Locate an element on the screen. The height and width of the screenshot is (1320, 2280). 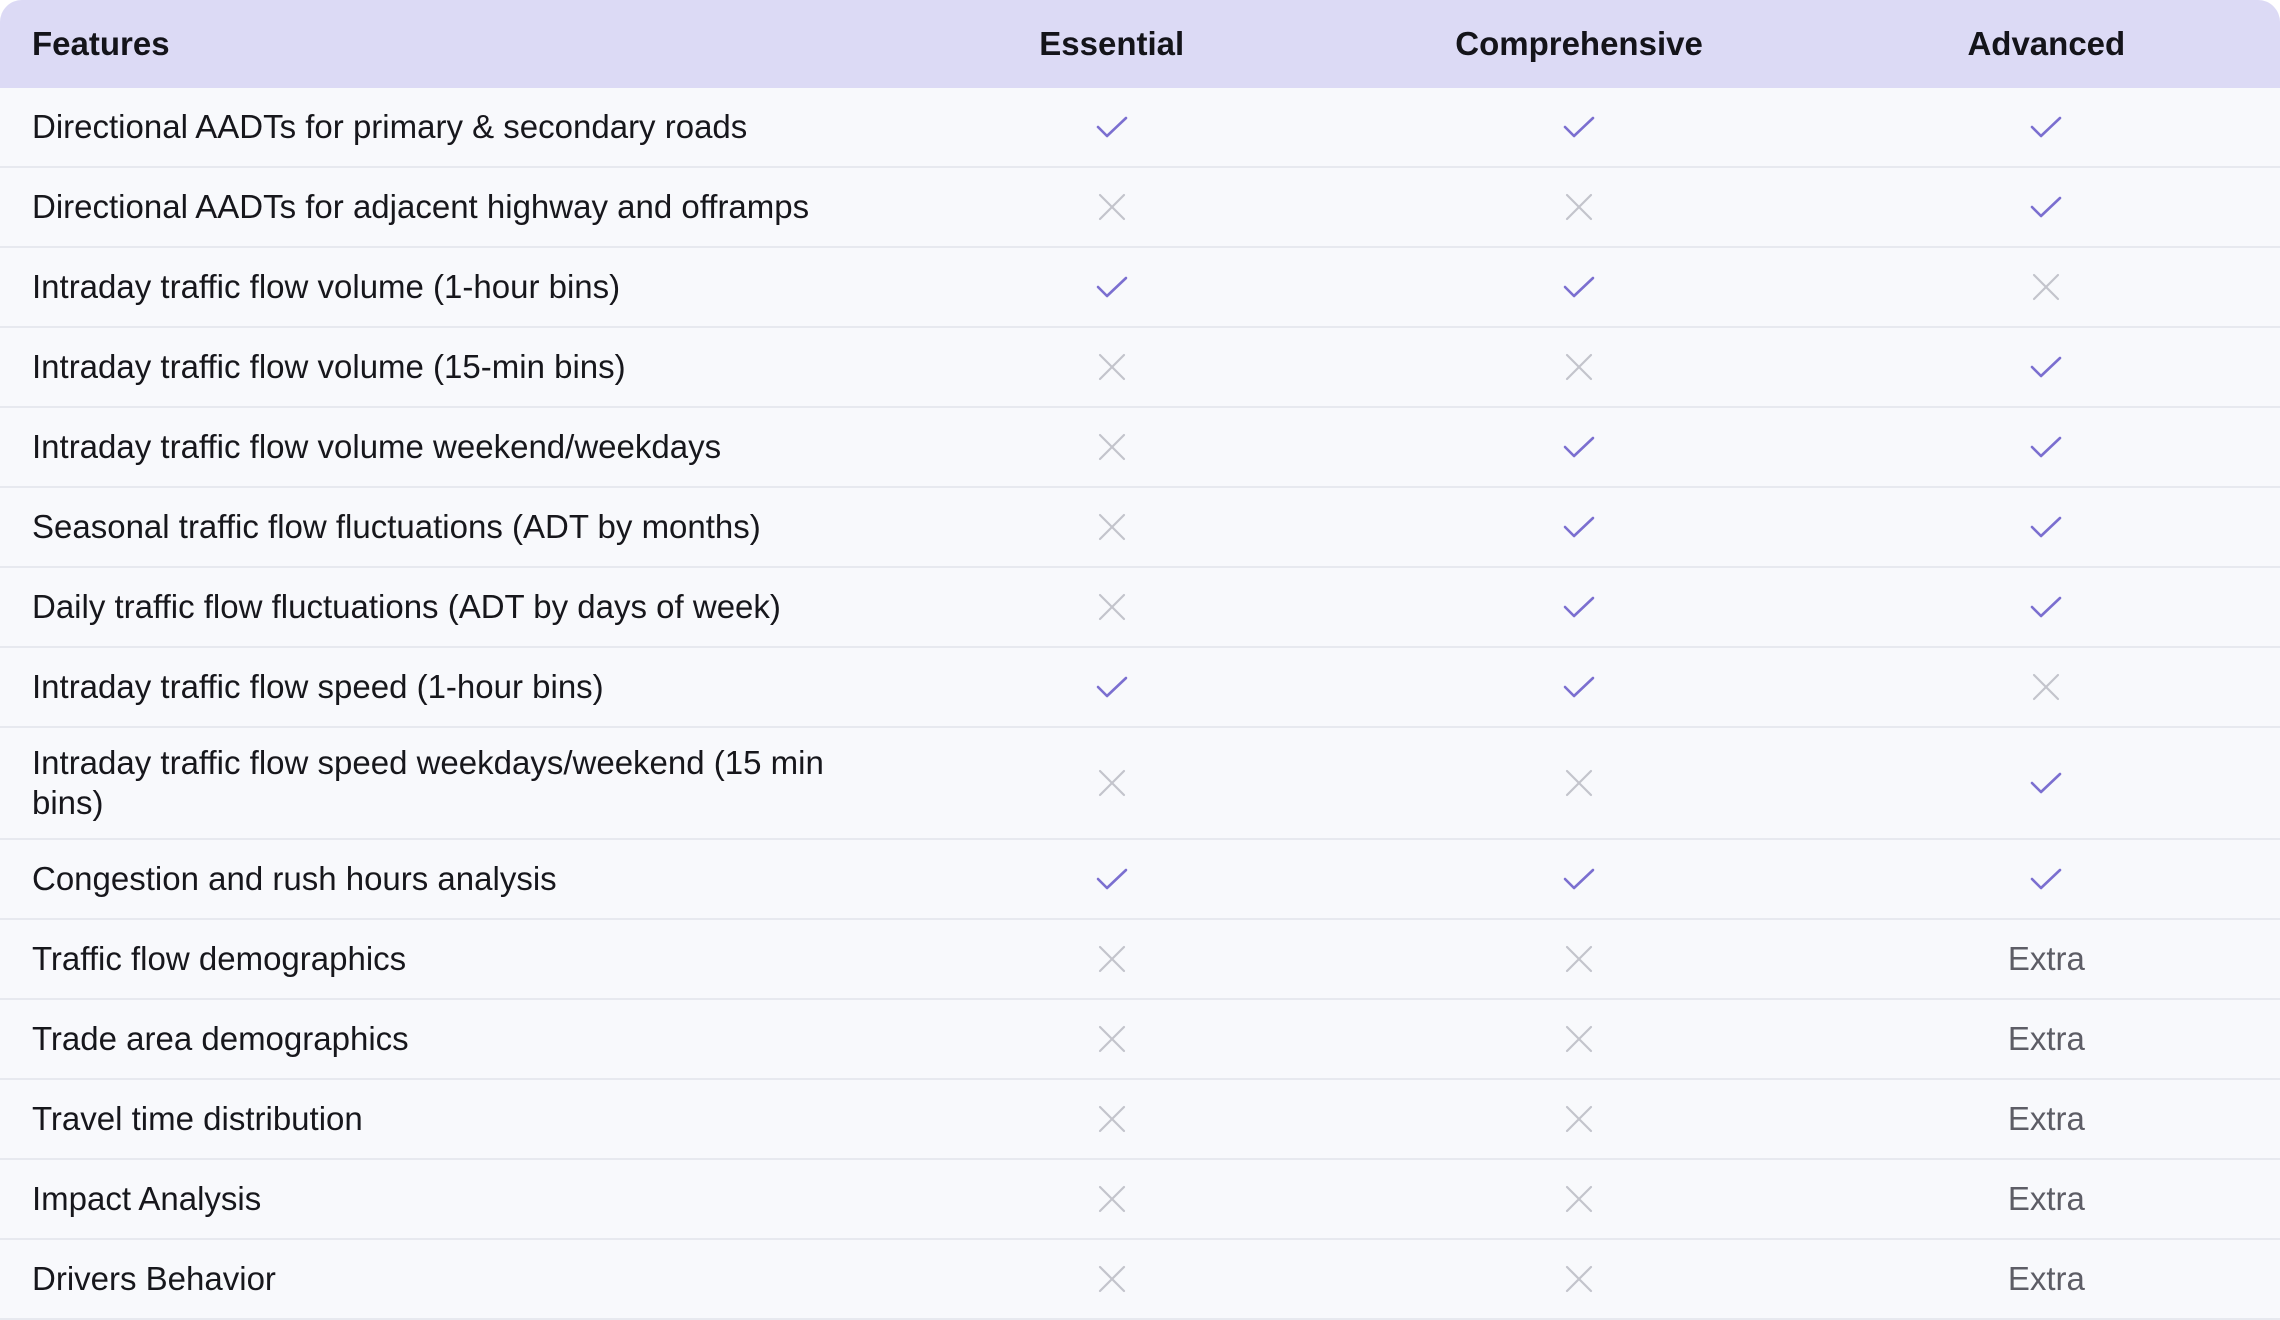
header-features: Features is located at coordinates (101, 43).